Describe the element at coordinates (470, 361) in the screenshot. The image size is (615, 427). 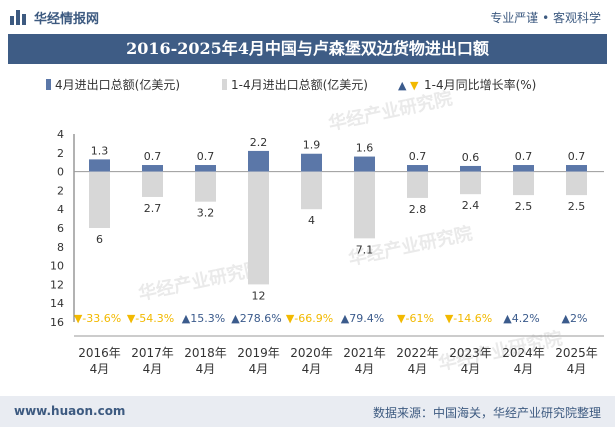
I see `x-tick-label: 2023年 4月` at that location.